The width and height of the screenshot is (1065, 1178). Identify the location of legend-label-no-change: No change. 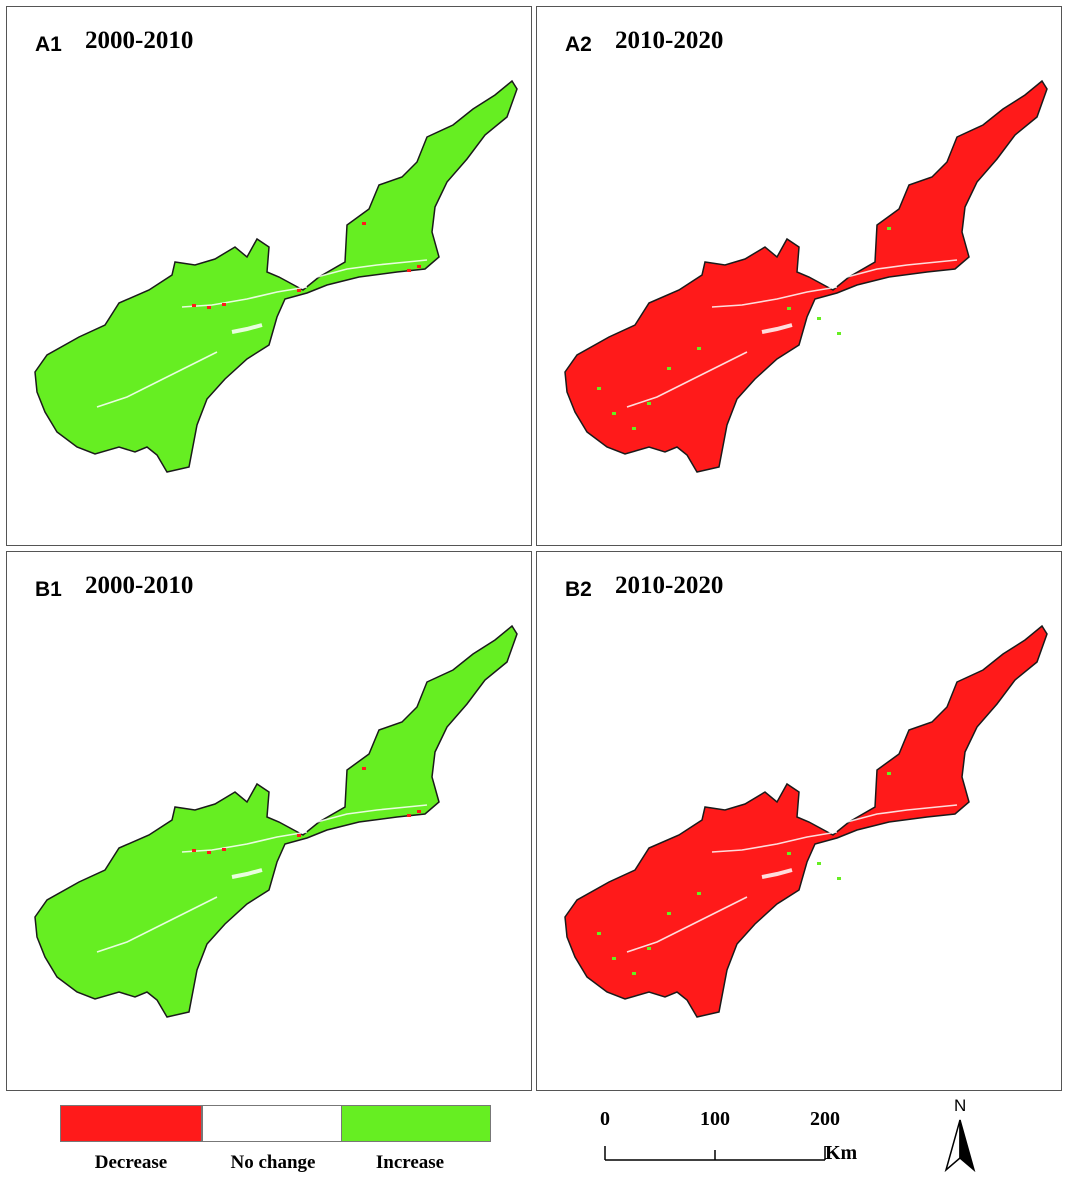
(273, 1162).